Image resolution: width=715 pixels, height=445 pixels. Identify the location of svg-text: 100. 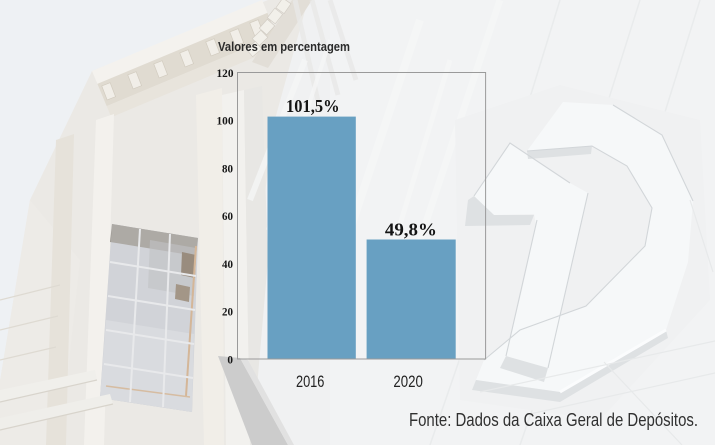
(225, 121).